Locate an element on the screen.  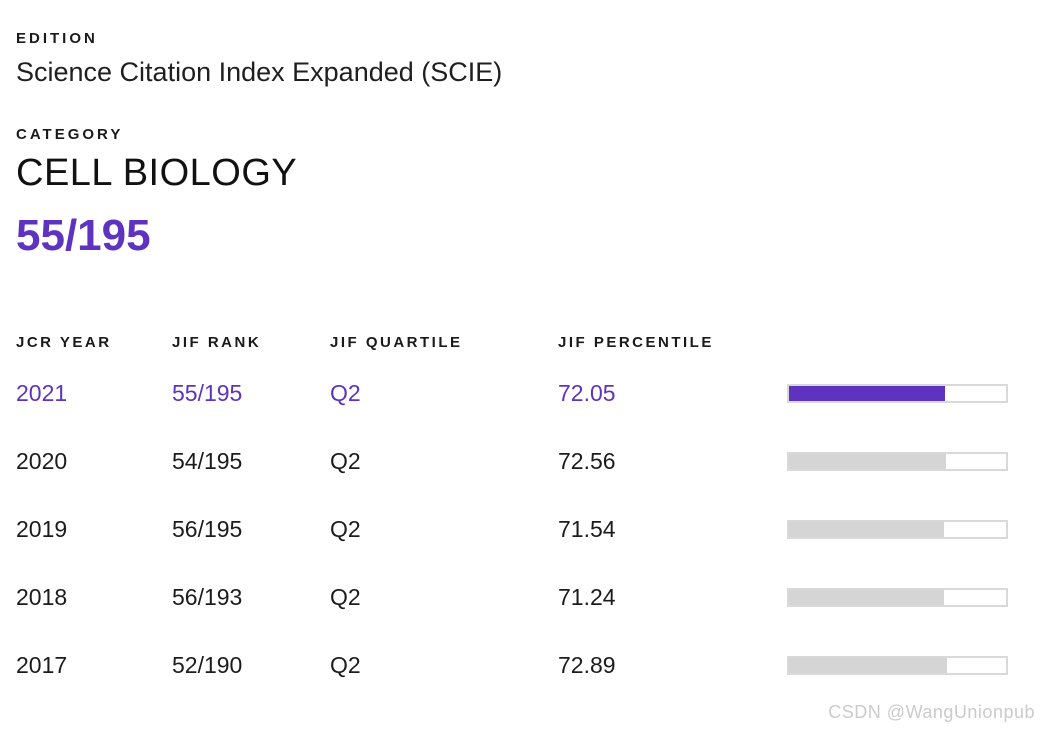
jcr-year-cell: 2021 is located at coordinates (42, 392).